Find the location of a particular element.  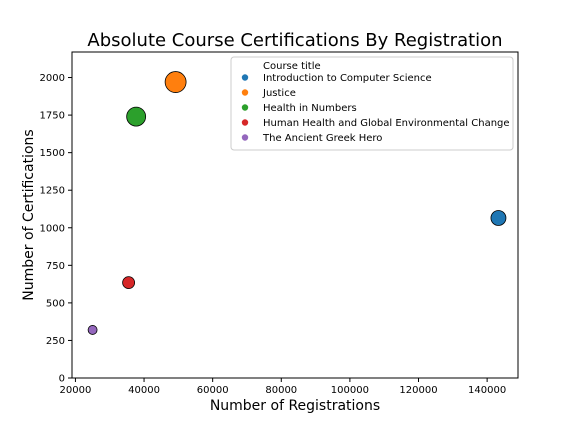

y-tick-label: 1500 is located at coordinates (52, 153).